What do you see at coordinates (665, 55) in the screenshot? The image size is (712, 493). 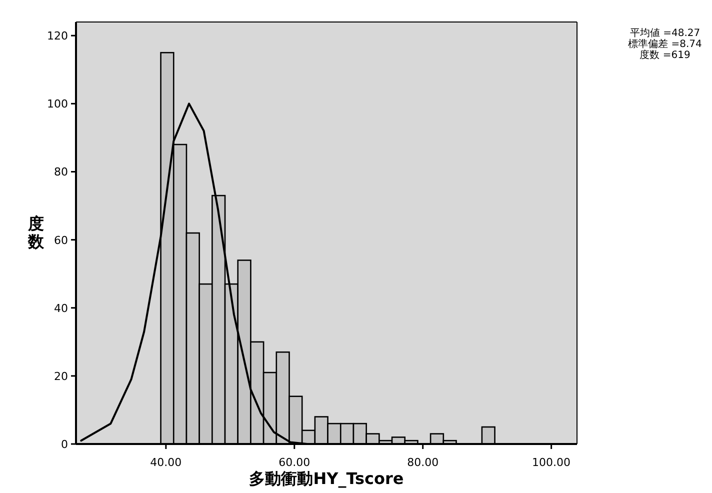 I see `text: 度数 =619` at bounding box center [665, 55].